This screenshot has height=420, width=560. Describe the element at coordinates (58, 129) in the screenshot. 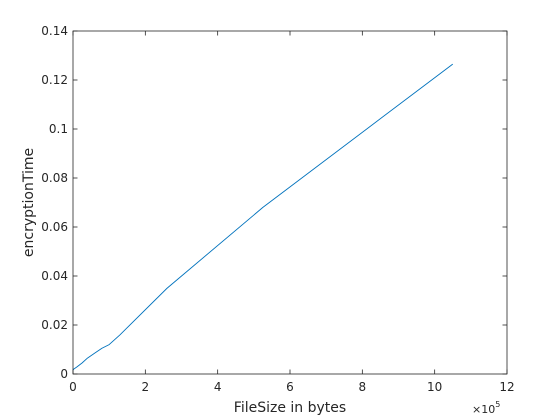

I see `y-tick-label: 0.1` at that location.